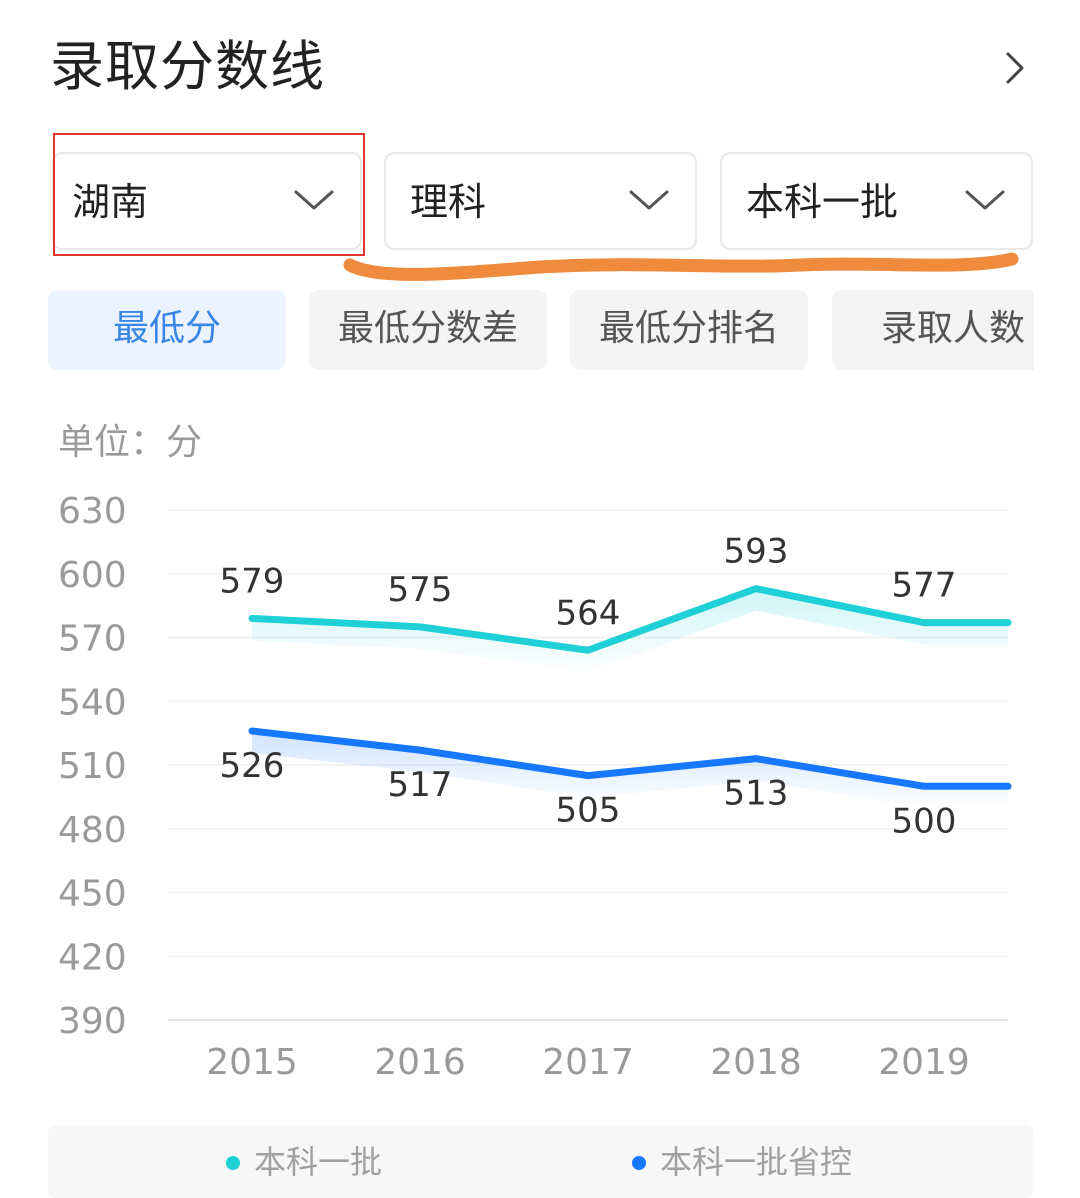 The height and width of the screenshot is (1198, 1080). Describe the element at coordinates (756, 1162) in the screenshot. I see `legend-label: 本科一批省控` at that location.